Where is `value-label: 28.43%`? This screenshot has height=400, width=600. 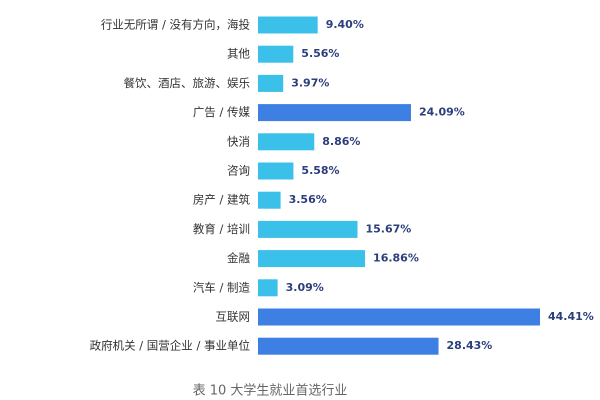 value-label: 28.43% is located at coordinates (470, 345).